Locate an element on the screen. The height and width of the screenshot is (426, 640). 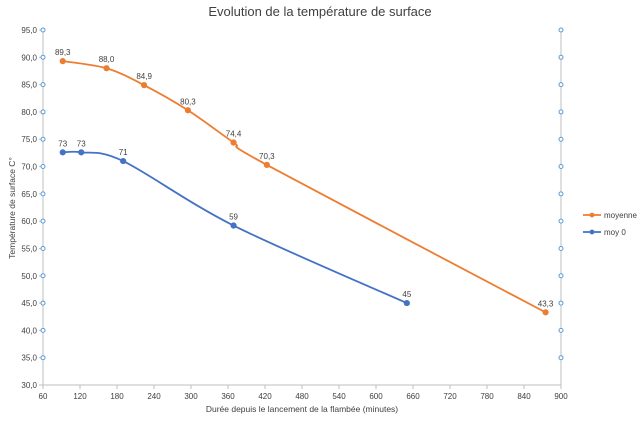
y-axis-title: Température de surface C° is located at coordinates (12, 208).